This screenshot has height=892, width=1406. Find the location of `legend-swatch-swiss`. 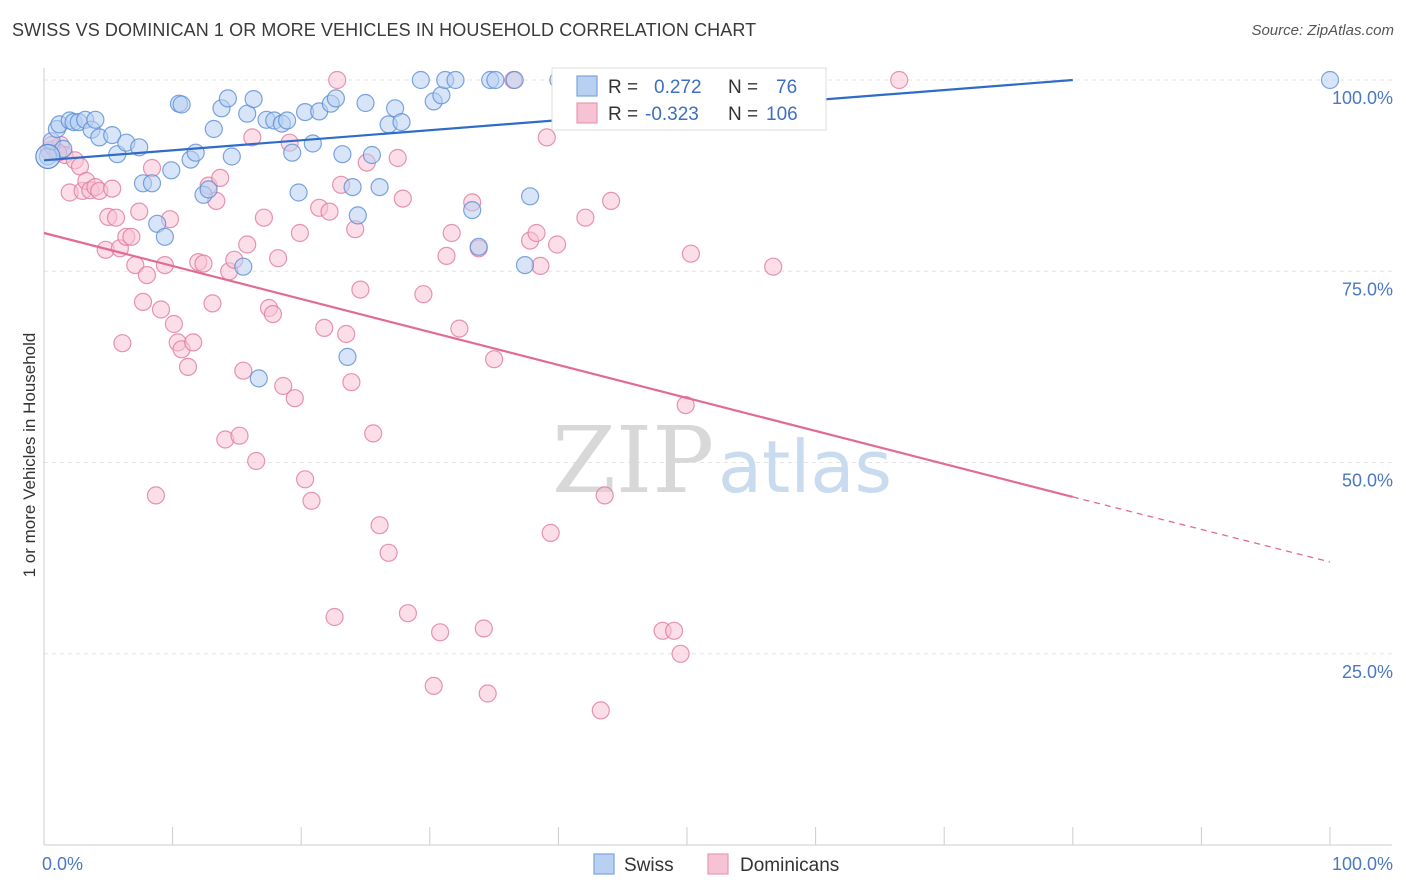

legend-swatch-swiss is located at coordinates (604, 864).